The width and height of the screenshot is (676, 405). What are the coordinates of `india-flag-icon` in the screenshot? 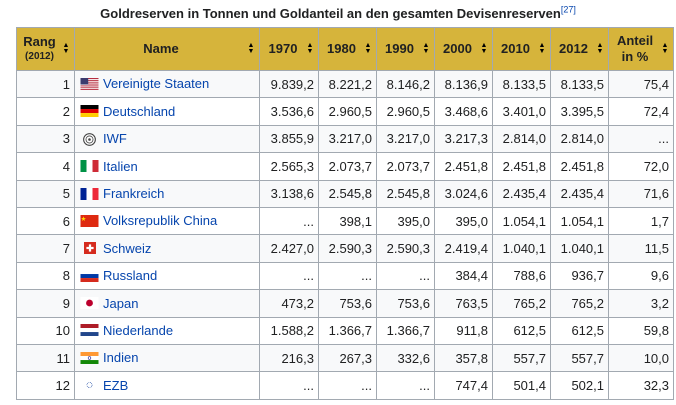 It's located at (89, 358).